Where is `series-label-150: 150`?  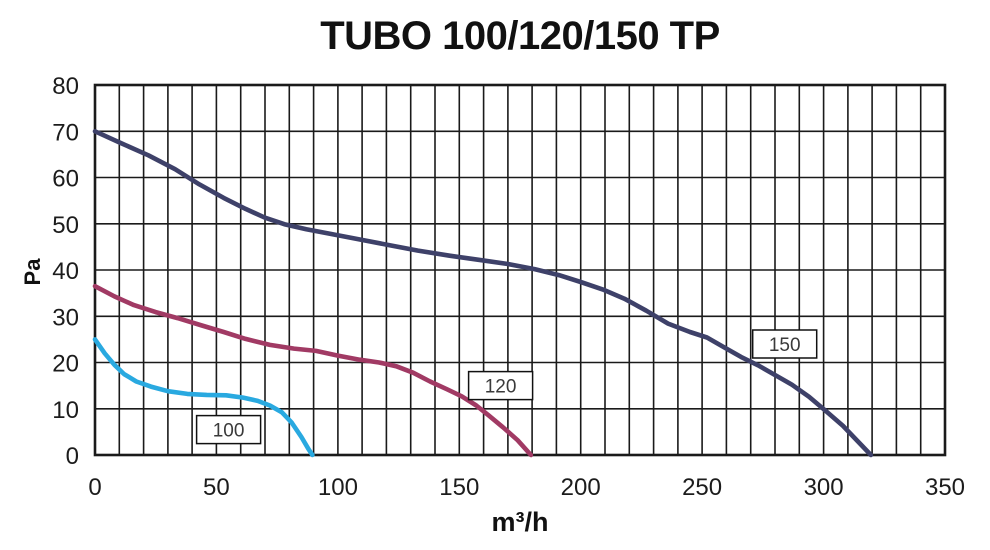 series-label-150: 150 is located at coordinates (784, 344).